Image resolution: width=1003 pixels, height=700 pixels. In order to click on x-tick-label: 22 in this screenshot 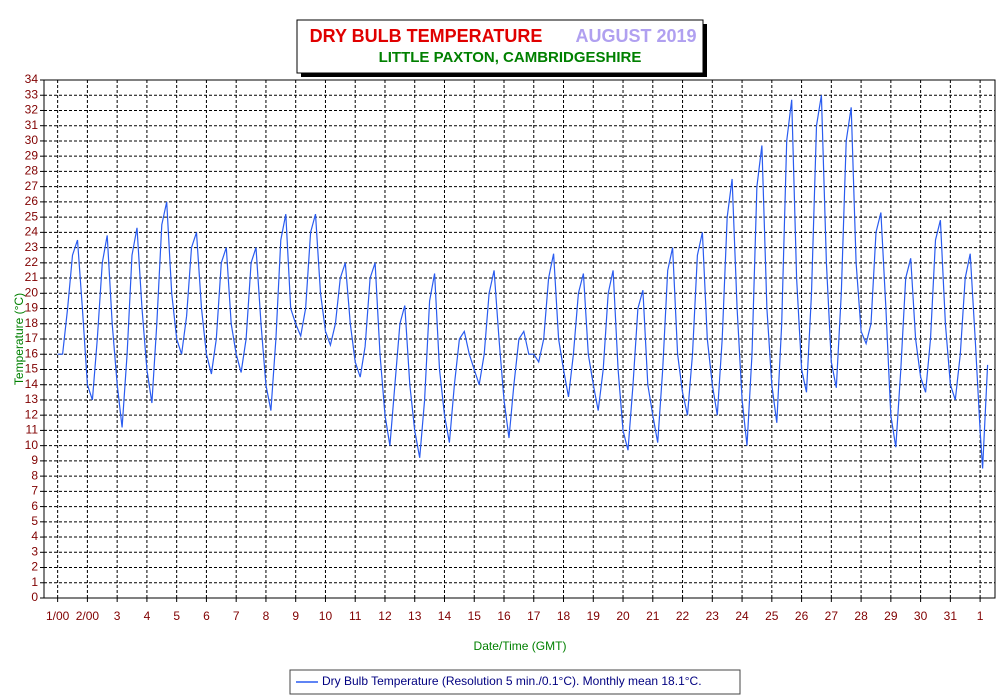, I will do `click(683, 616)`.